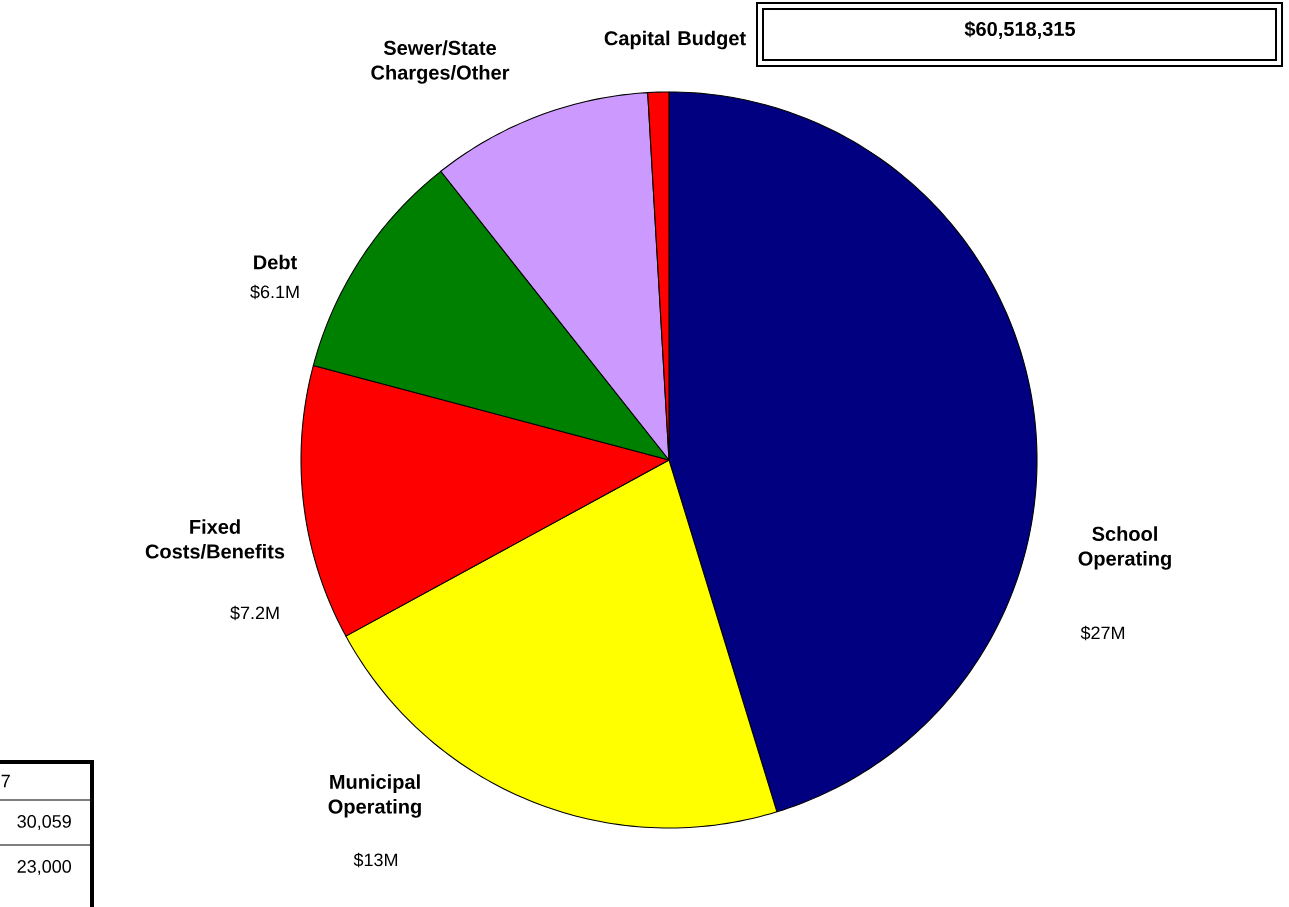 Image resolution: width=1289 pixels, height=907 pixels. I want to click on data-label: $6.1M, so click(274, 292).